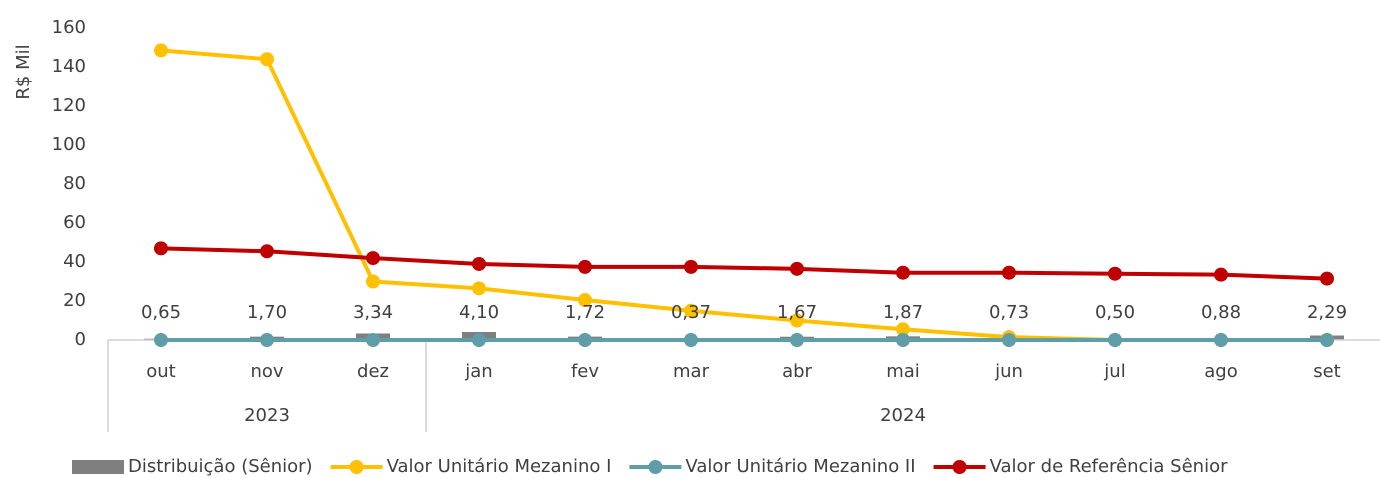 This screenshot has height=478, width=1381. What do you see at coordinates (797, 371) in the screenshot?
I see `x-tick-label: abr` at bounding box center [797, 371].